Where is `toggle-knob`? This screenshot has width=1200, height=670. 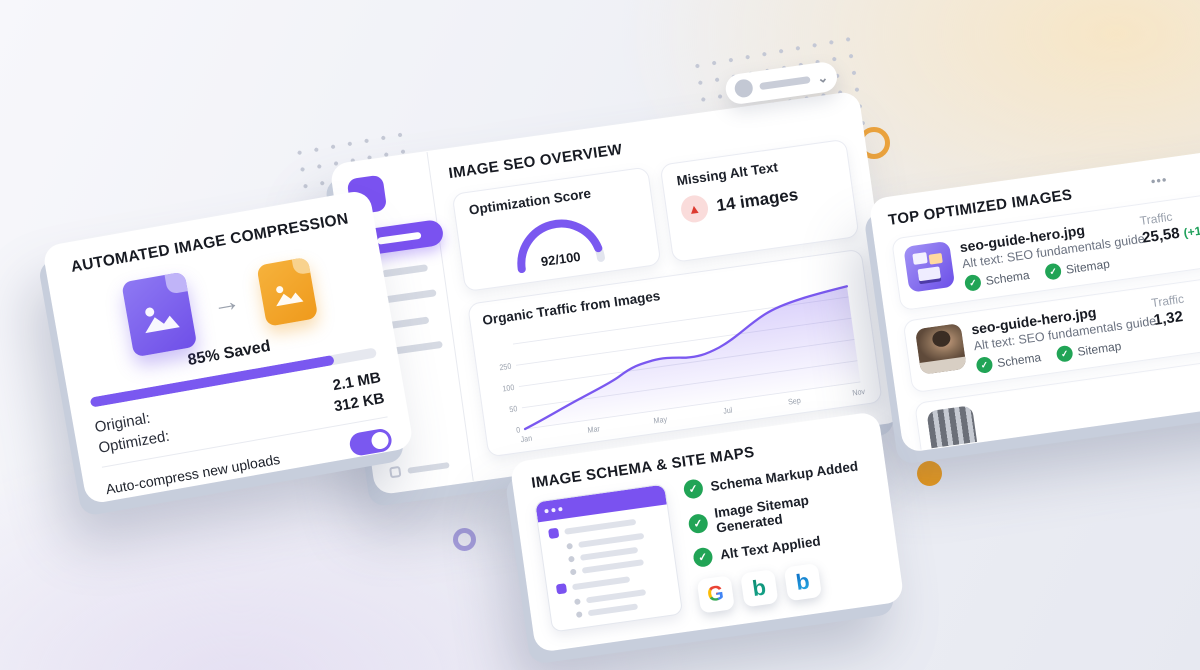 toggle-knob is located at coordinates (380, 440).